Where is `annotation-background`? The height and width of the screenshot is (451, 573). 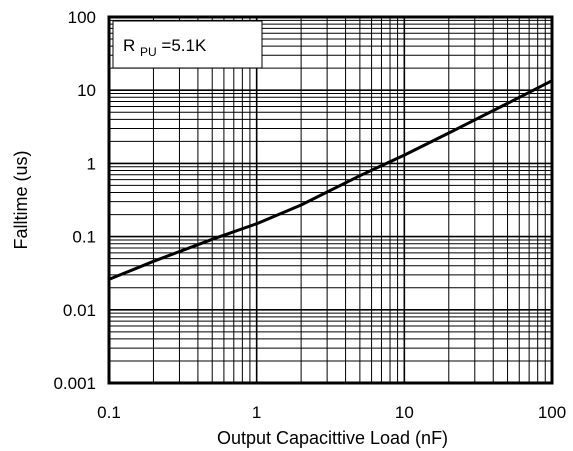 annotation-background is located at coordinates (187, 44).